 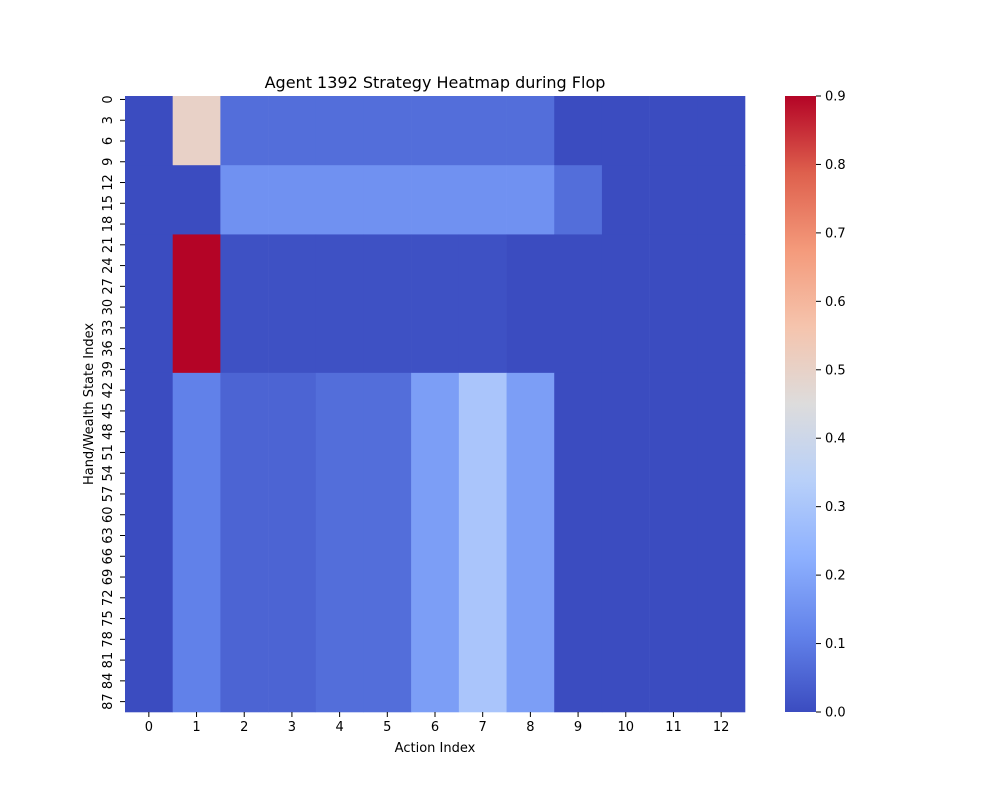 I want to click on heatmap-cell-block1-col3, so click(x=292, y=200).